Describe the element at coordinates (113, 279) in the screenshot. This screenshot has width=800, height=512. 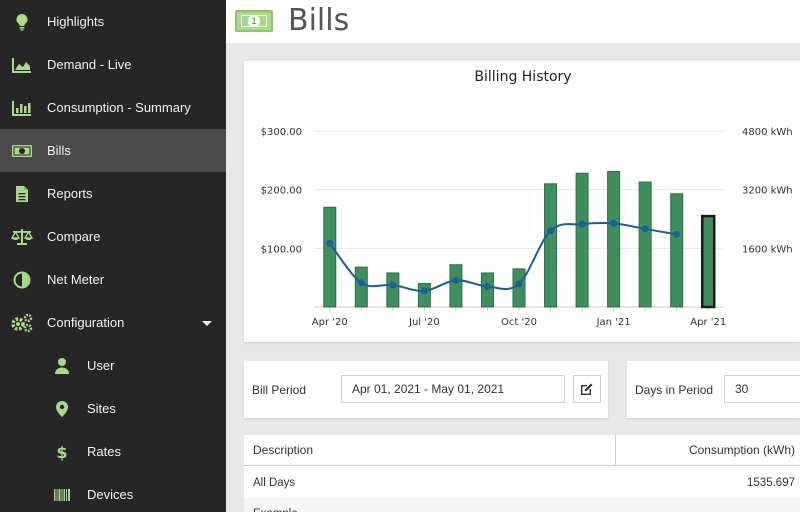
I see `sidebar-item-net-meter: Net Meter` at that location.